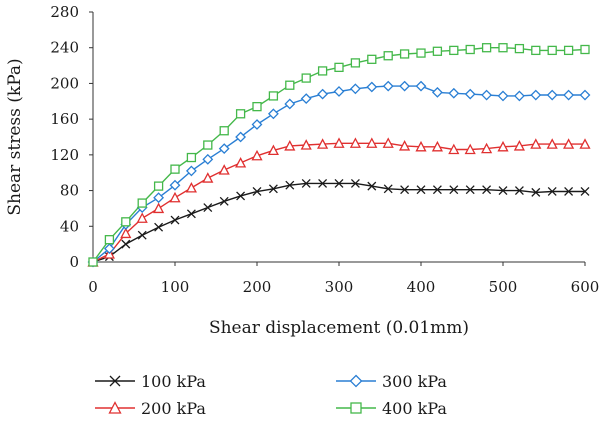 This screenshot has height=425, width=600. What do you see at coordinates (503, 287) in the screenshot?
I see `x-tick-label: 500` at bounding box center [503, 287].